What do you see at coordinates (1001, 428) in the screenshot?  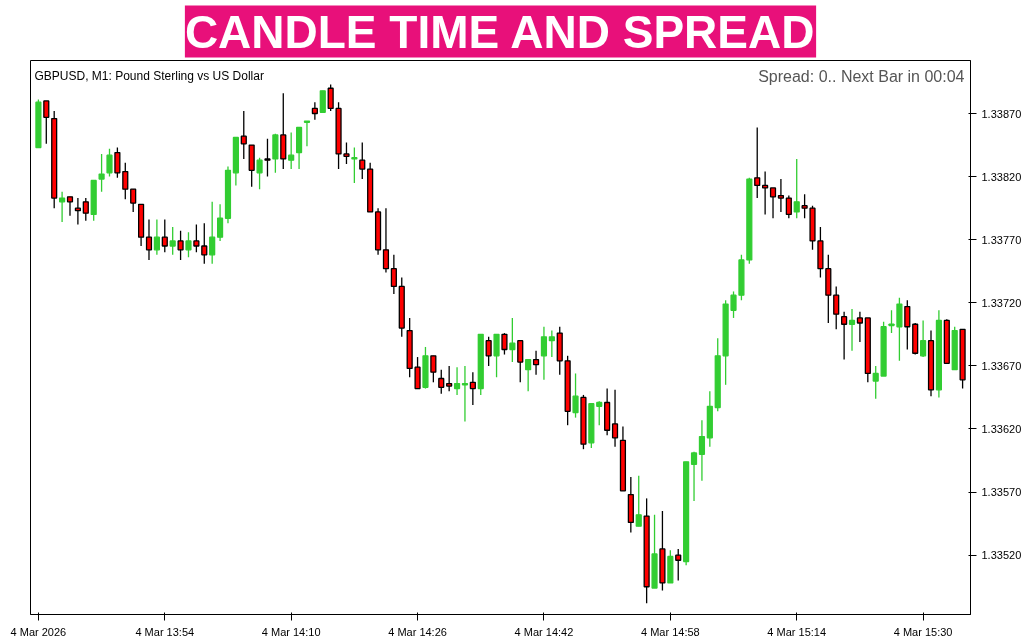 I see `y-tick-label: 1.33620` at bounding box center [1001, 428].